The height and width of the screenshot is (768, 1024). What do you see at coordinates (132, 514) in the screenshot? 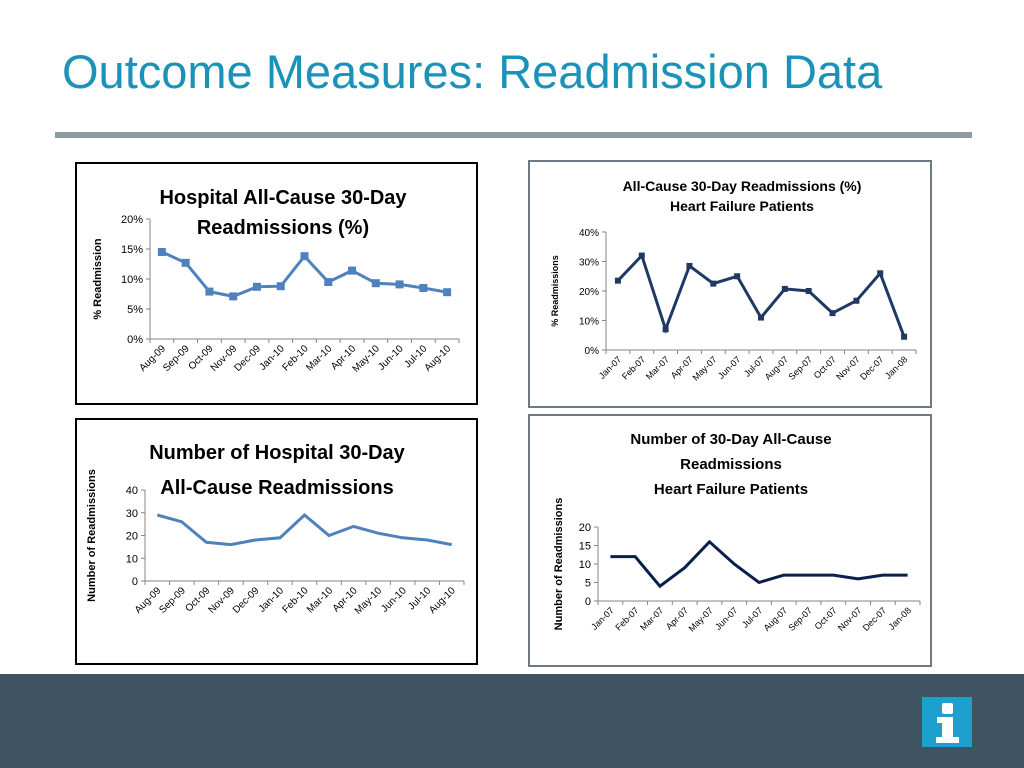
I see `y-tick-label: 30` at bounding box center [132, 514].